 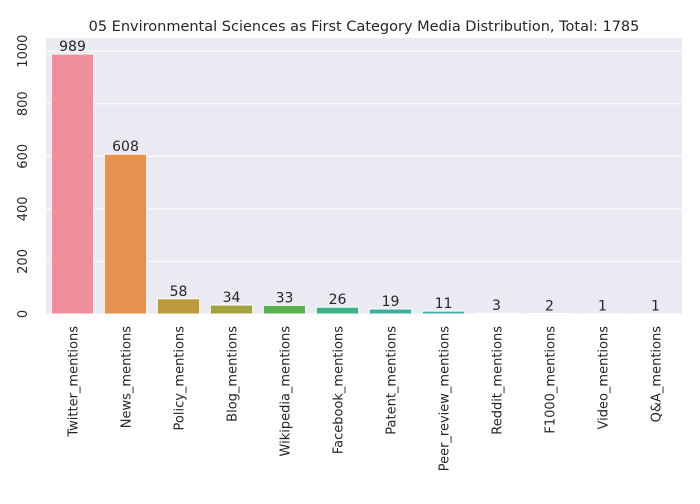 I want to click on x-tick-label: Peer_review_mentions, so click(x=445, y=399).